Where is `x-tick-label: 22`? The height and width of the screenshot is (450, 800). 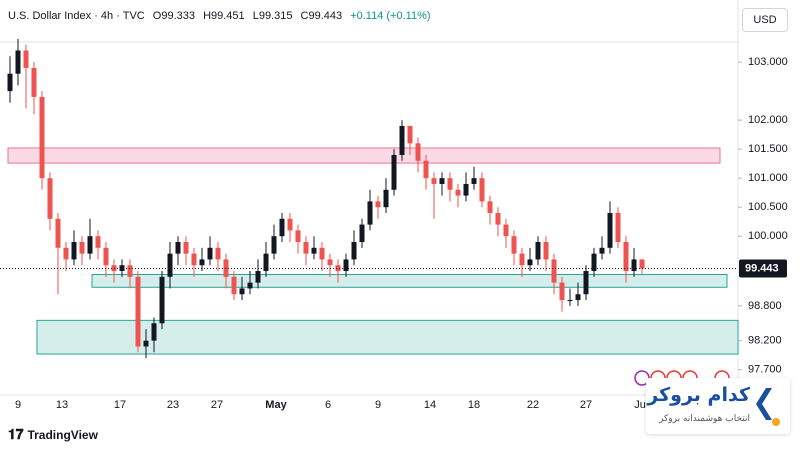 x-tick-label: 22 is located at coordinates (533, 405).